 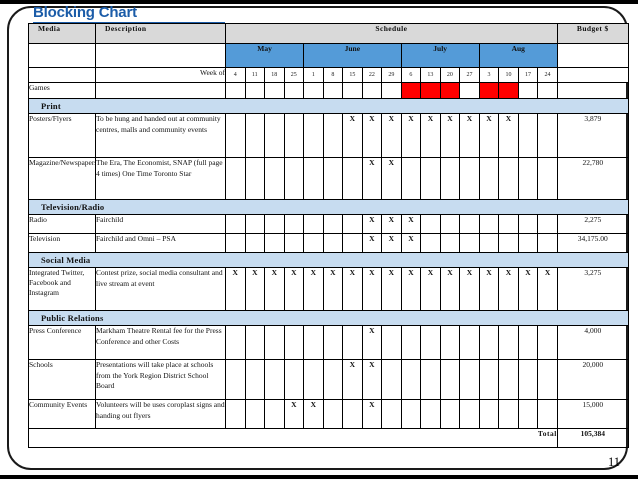 I want to click on months-row-budget-spacer, so click(x=592, y=55).